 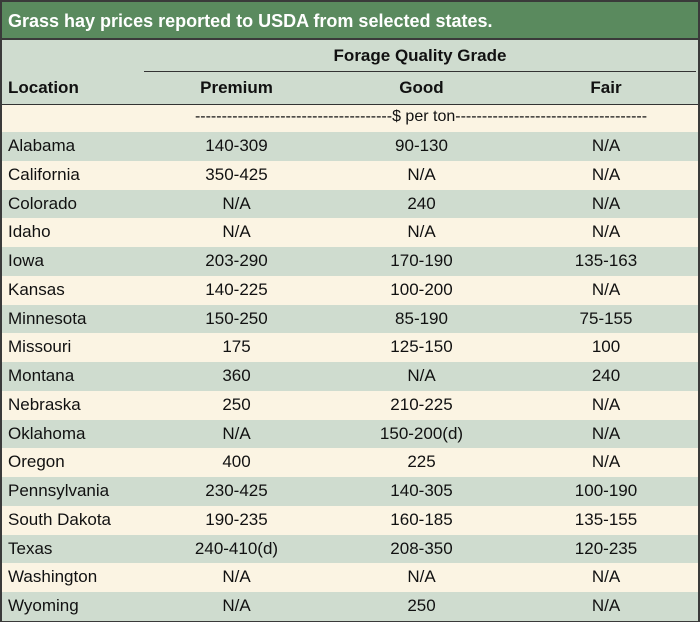 What do you see at coordinates (40, 347) in the screenshot?
I see `location-cell: Missouri` at bounding box center [40, 347].